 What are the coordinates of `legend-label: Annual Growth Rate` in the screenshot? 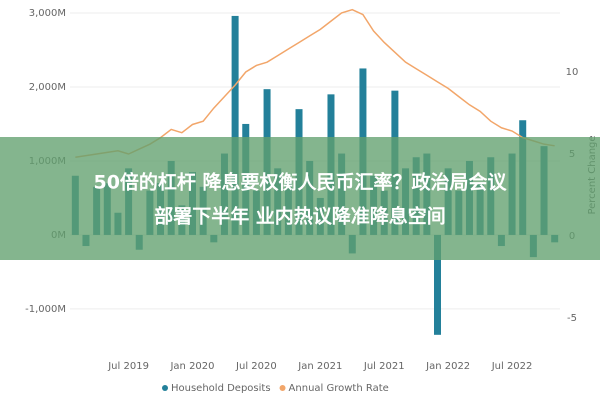 It's located at (339, 388).